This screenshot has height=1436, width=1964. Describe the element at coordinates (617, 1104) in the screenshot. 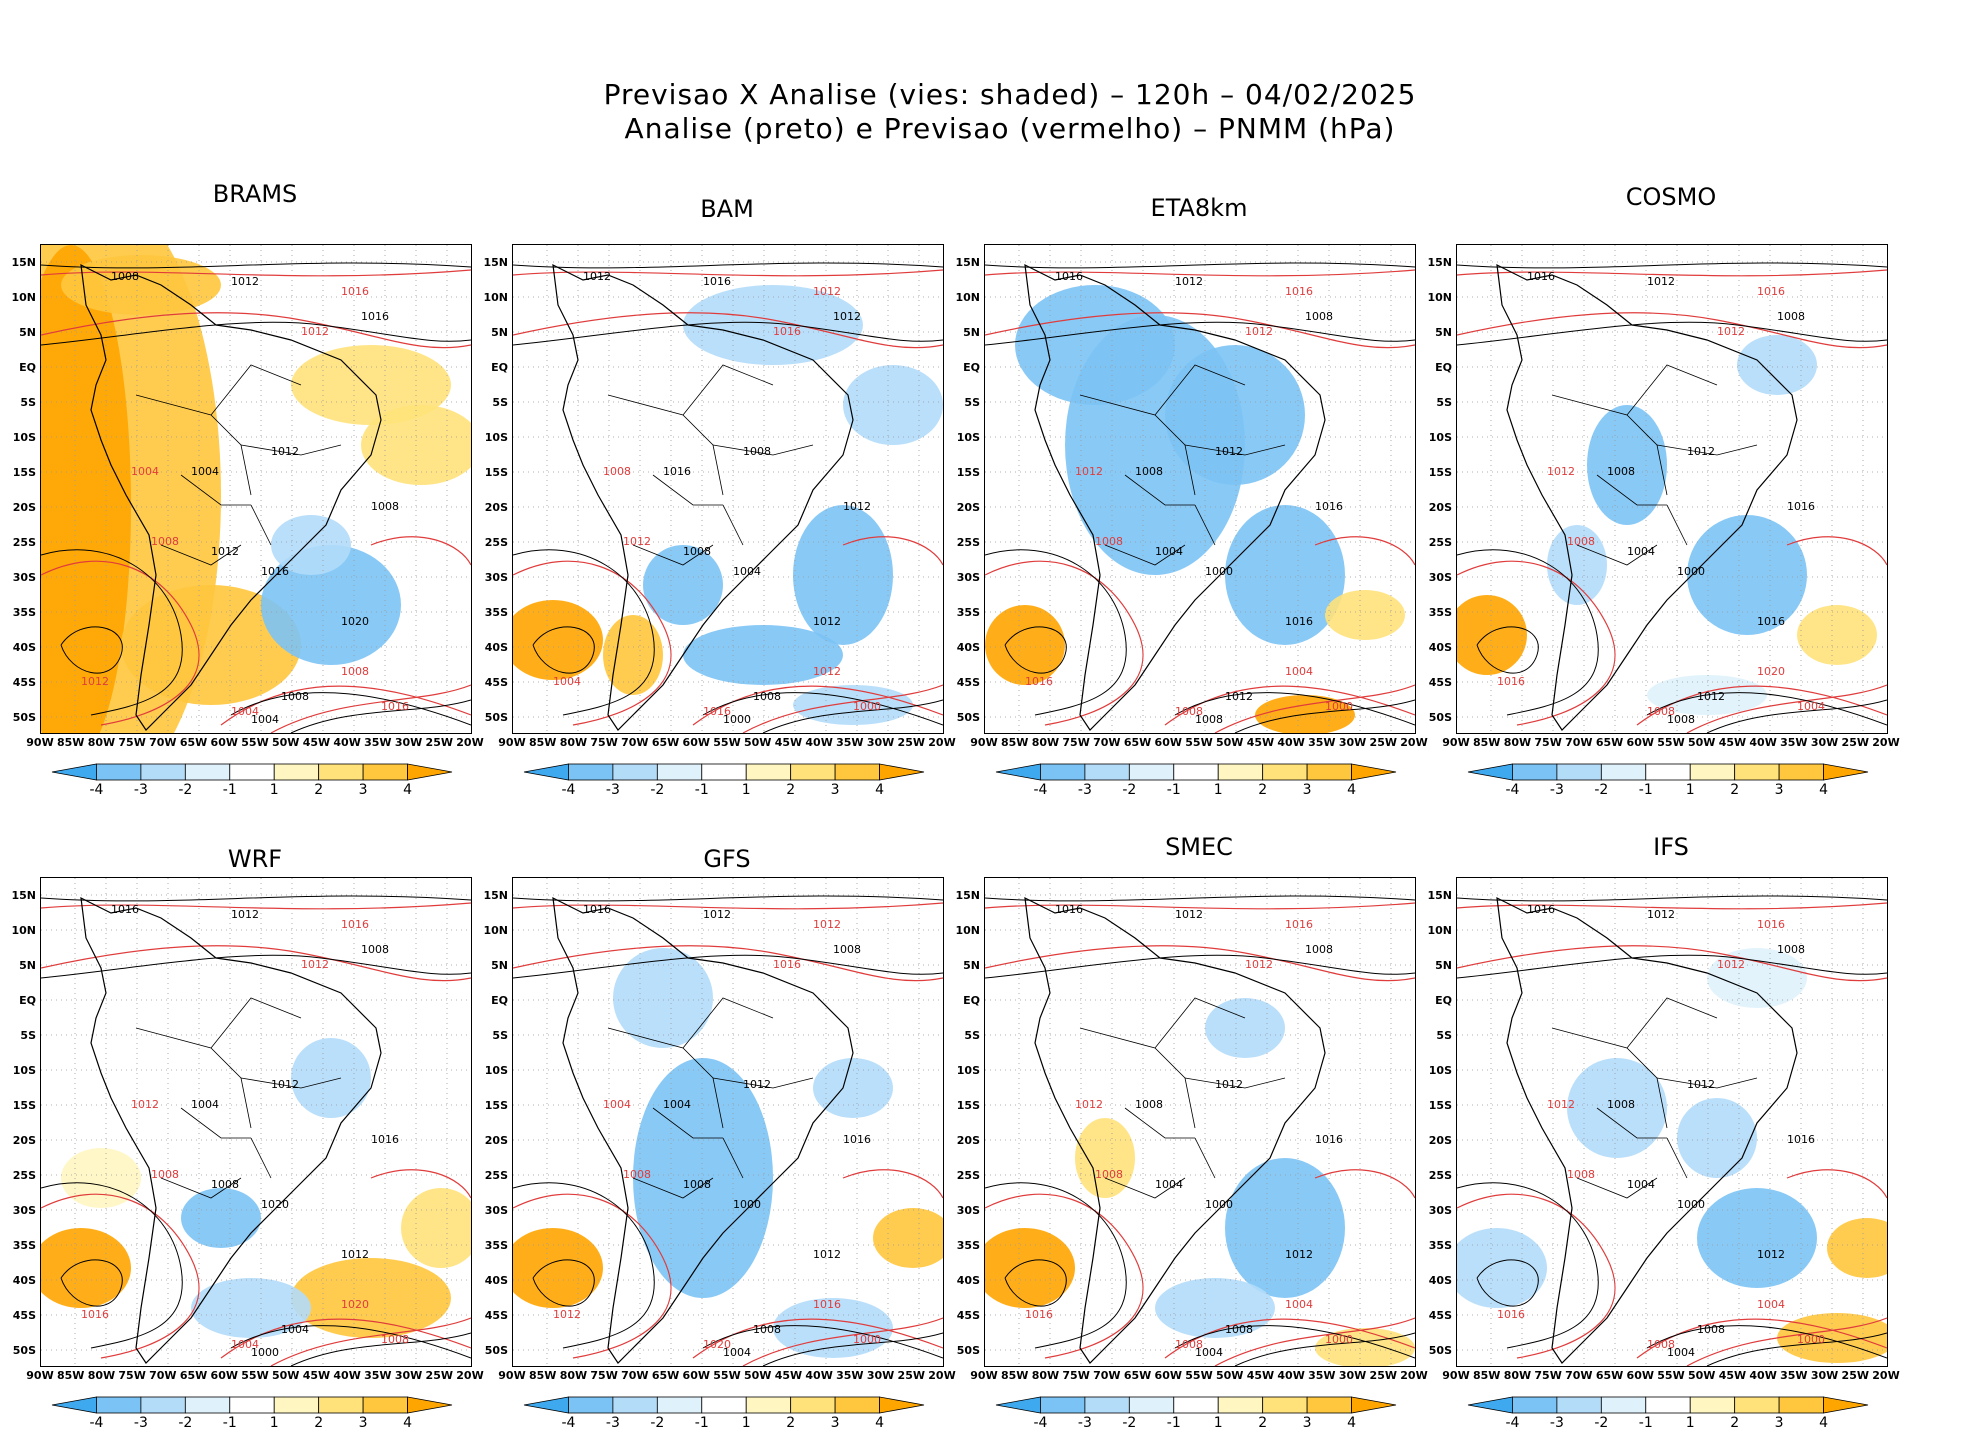

I see `isobar-label-forecast: 1004` at that location.